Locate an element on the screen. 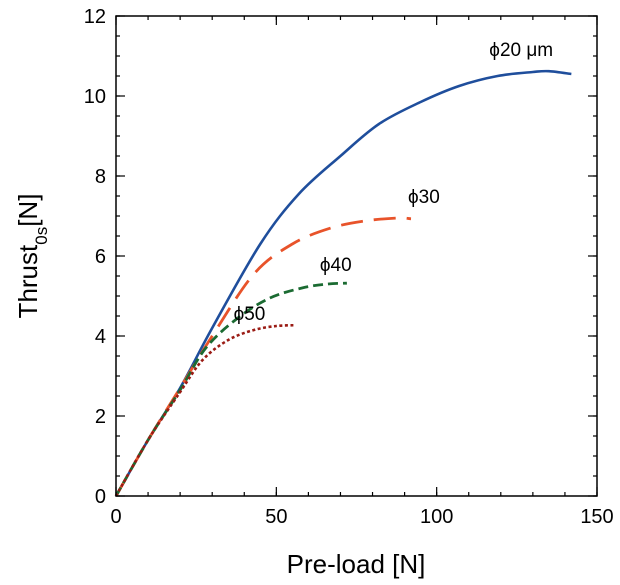 The image size is (620, 585). y-axis-title: Thrust0s[N] is located at coordinates (32, 256).